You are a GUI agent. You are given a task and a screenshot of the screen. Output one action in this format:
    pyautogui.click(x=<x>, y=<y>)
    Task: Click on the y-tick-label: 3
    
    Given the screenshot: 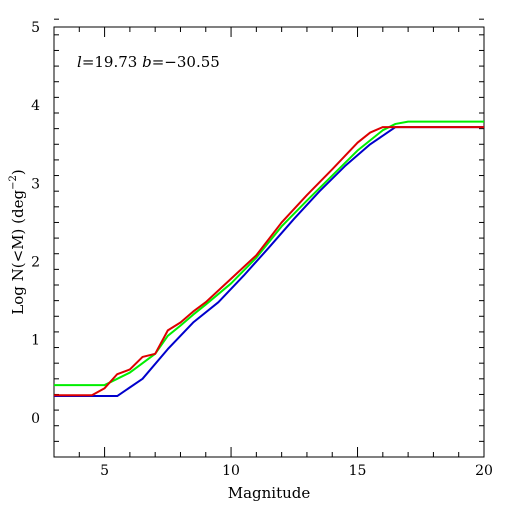 What is the action you would take?
    pyautogui.click(x=35, y=184)
    